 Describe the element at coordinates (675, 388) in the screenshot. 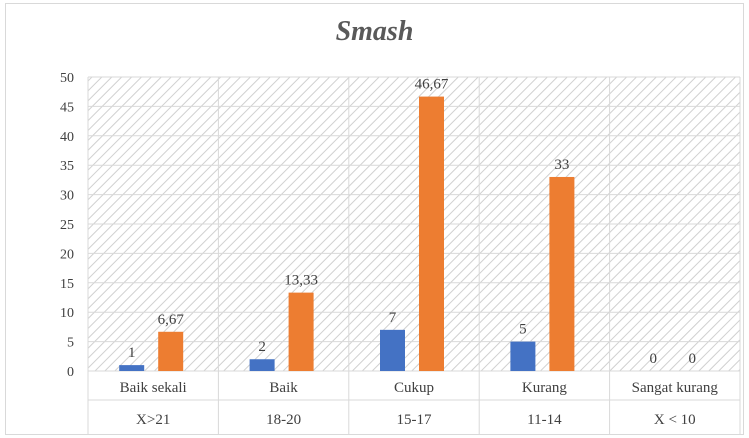

I see `category-label: Sangat kurang` at that location.